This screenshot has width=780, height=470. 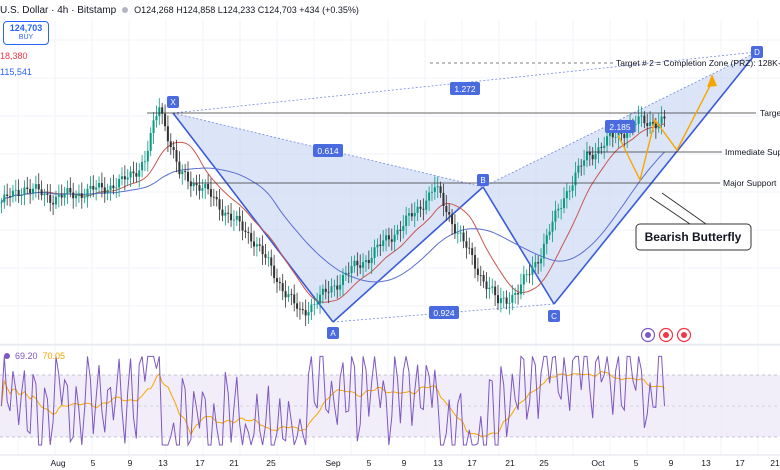 What do you see at coordinates (14, 56) in the screenshot?
I see `ma1-value: 18,380` at bounding box center [14, 56].